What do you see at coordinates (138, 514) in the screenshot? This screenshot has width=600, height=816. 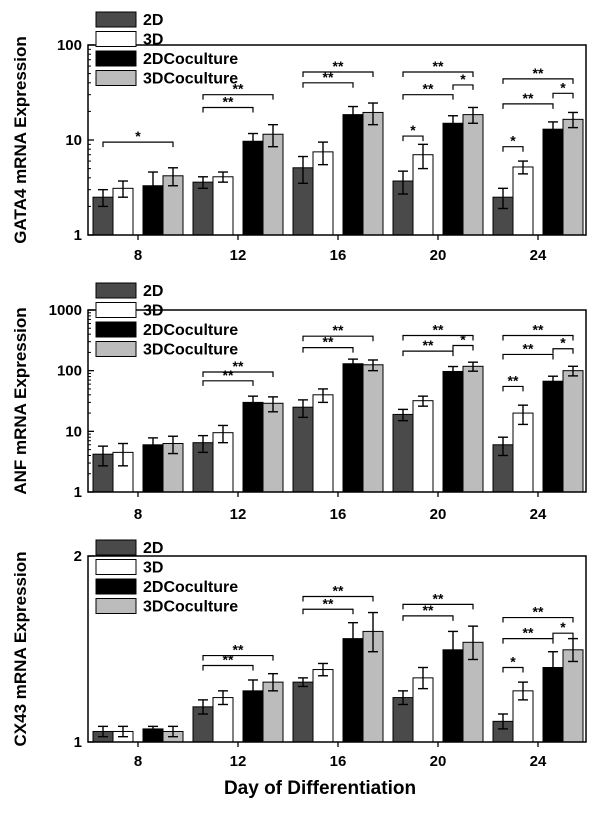 I see `x-tick-label: 8` at bounding box center [138, 514].